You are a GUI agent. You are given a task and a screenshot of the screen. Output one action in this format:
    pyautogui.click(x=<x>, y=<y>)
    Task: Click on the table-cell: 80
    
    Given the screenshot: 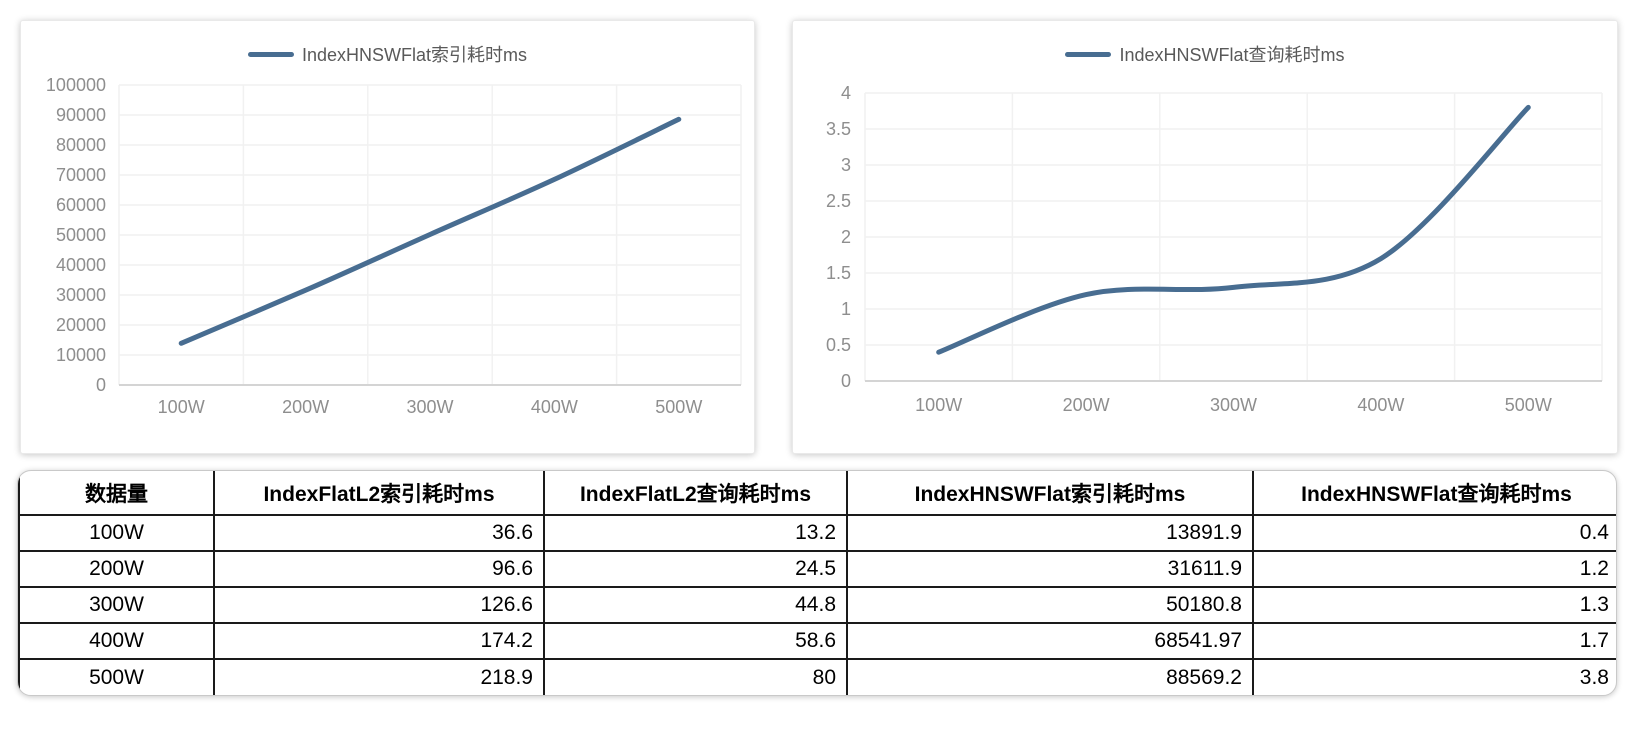 What is the action you would take?
    pyautogui.click(x=695, y=676)
    